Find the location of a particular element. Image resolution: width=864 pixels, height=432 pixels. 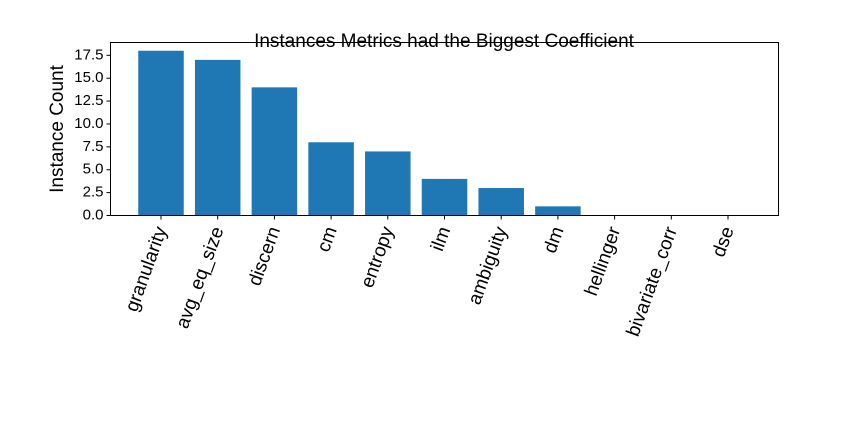

y-tick-label: 10.0 is located at coordinates (88, 123).